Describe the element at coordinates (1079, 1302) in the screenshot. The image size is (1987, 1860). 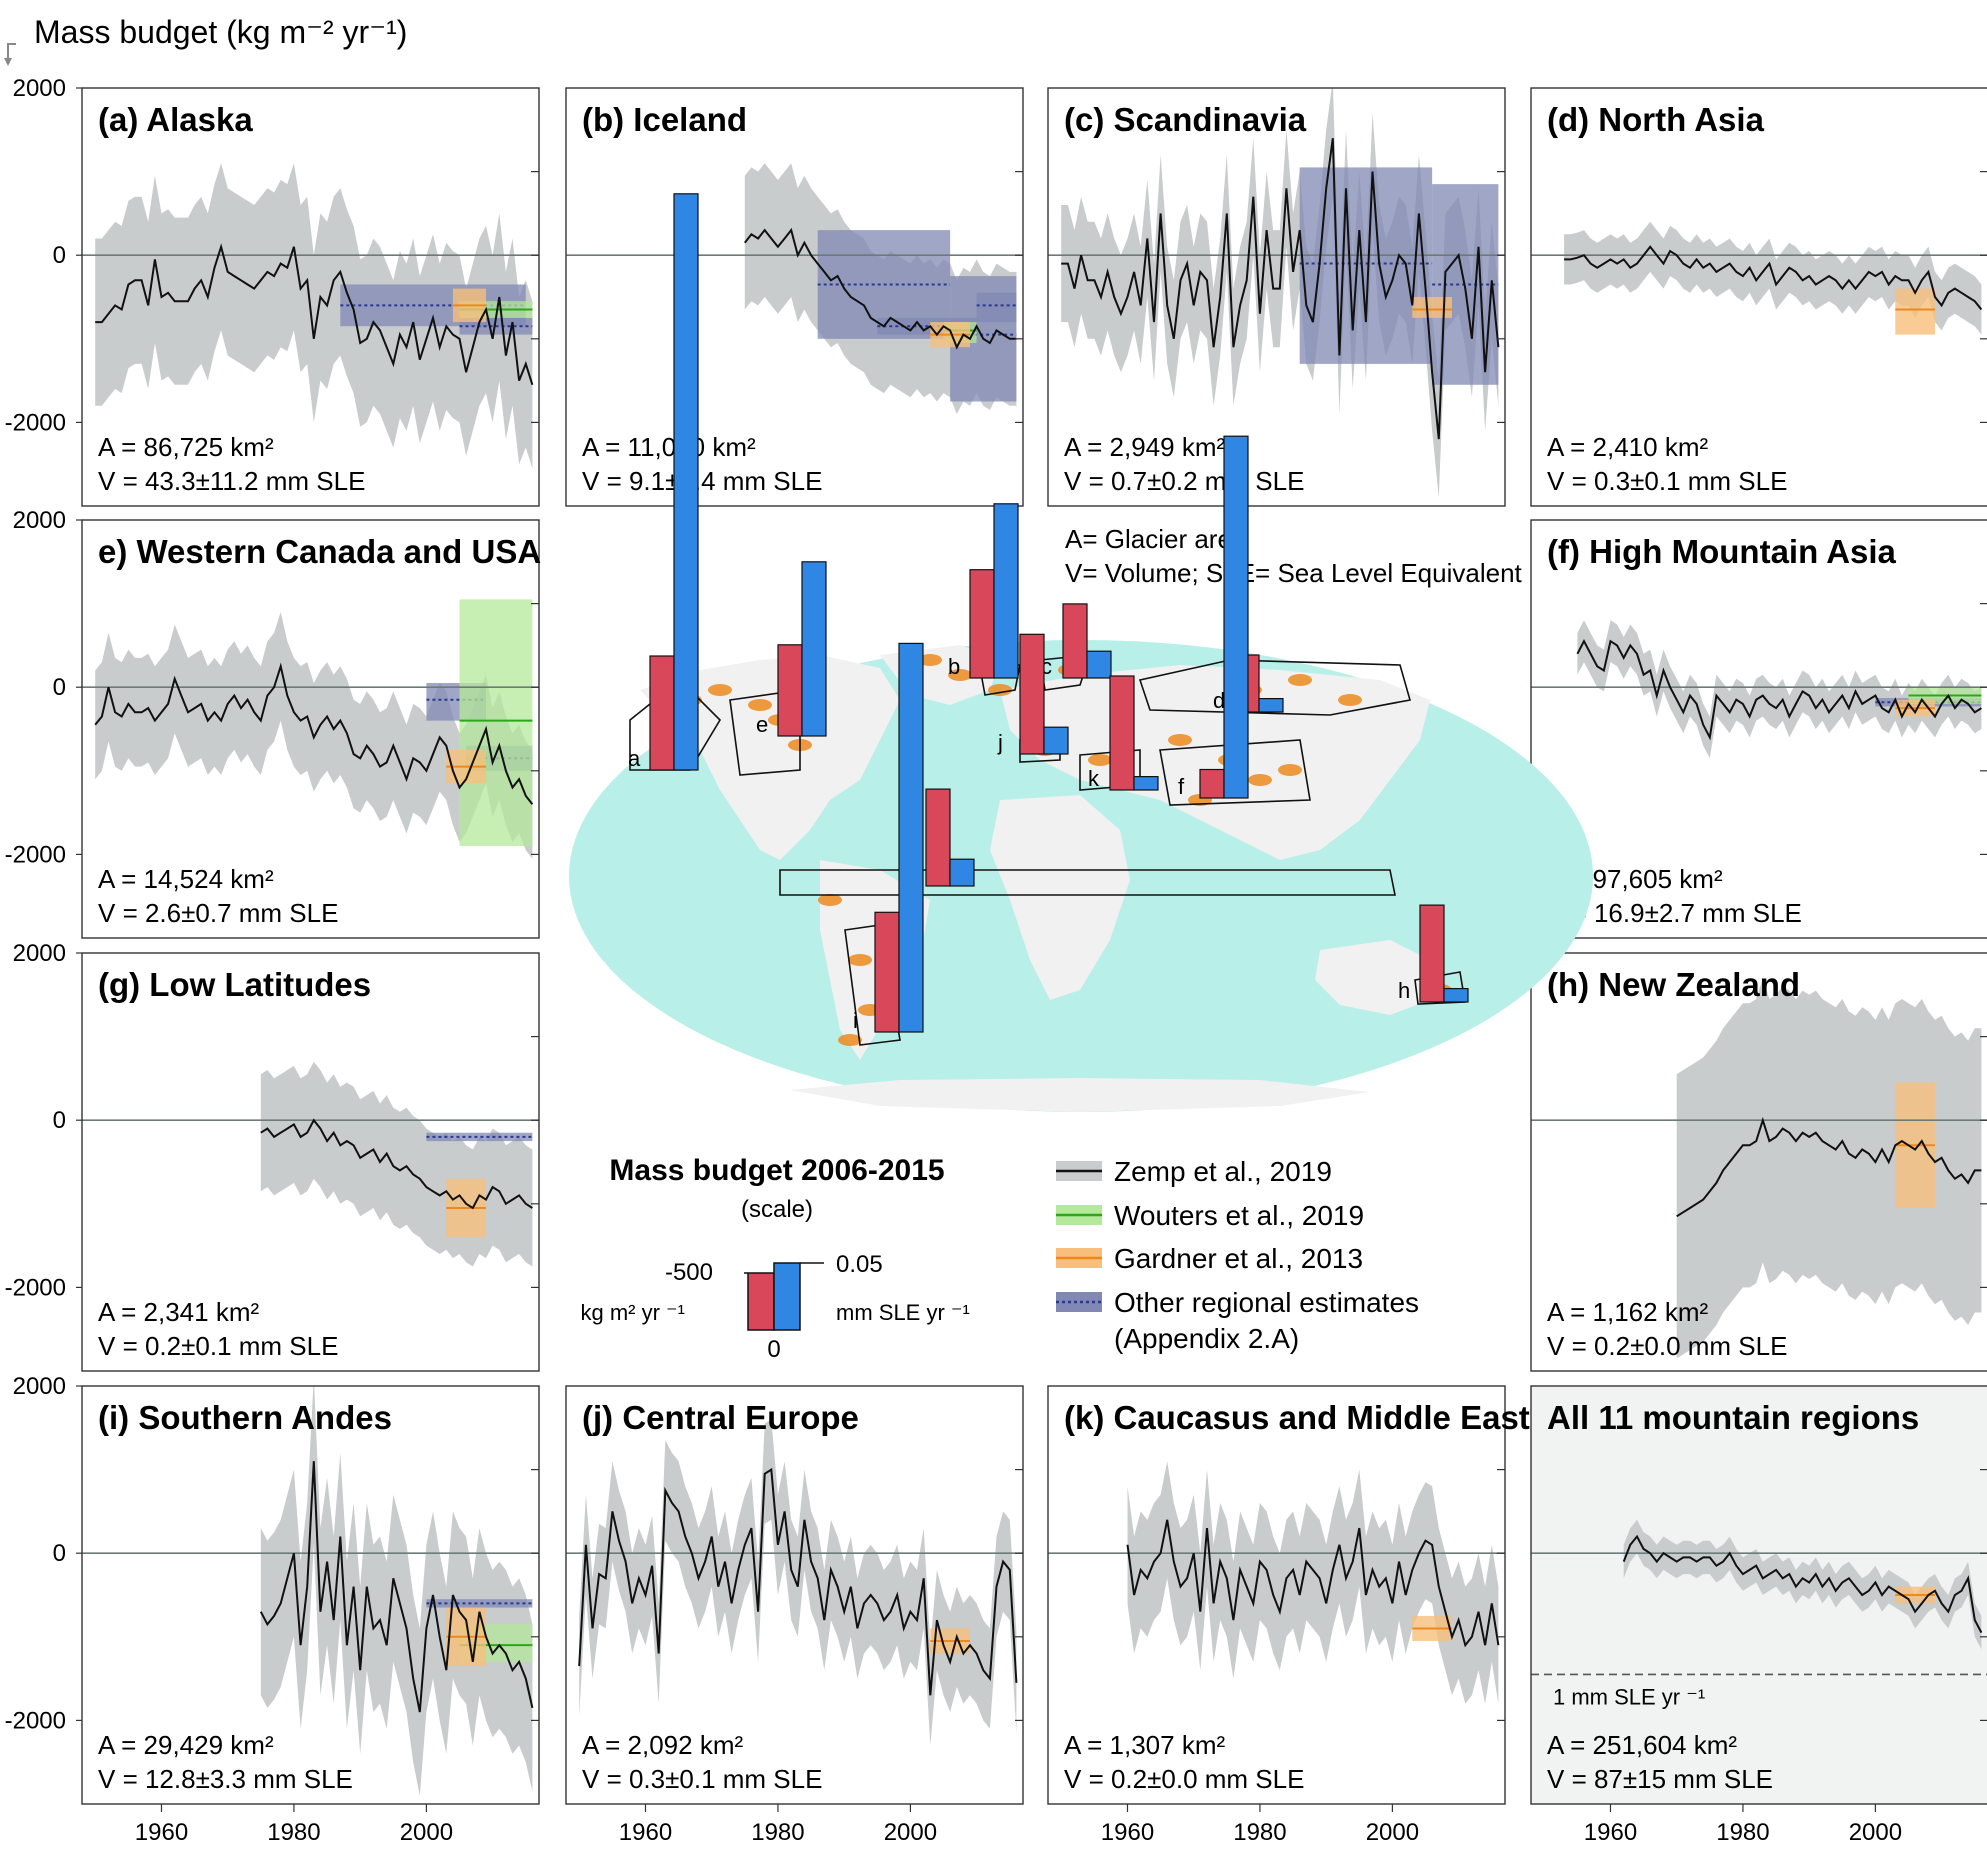
I see `legend-swatch-band` at that location.